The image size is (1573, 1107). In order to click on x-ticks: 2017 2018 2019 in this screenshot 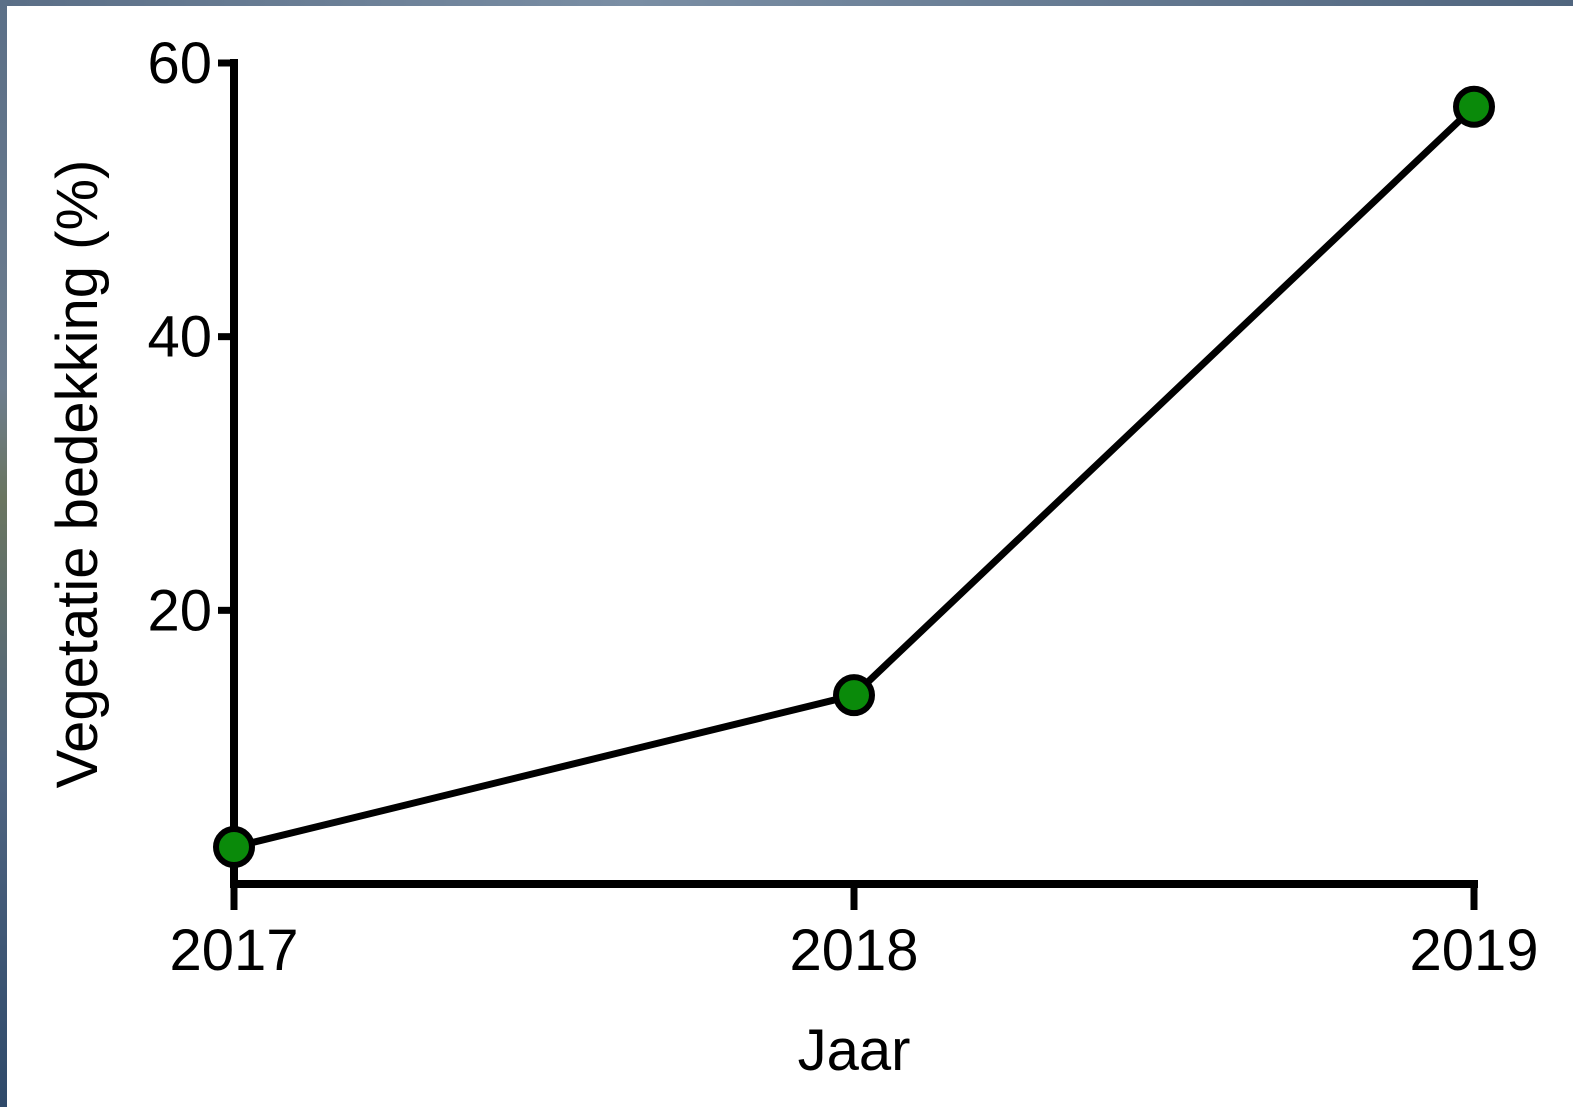, I will do `click(854, 933)`.